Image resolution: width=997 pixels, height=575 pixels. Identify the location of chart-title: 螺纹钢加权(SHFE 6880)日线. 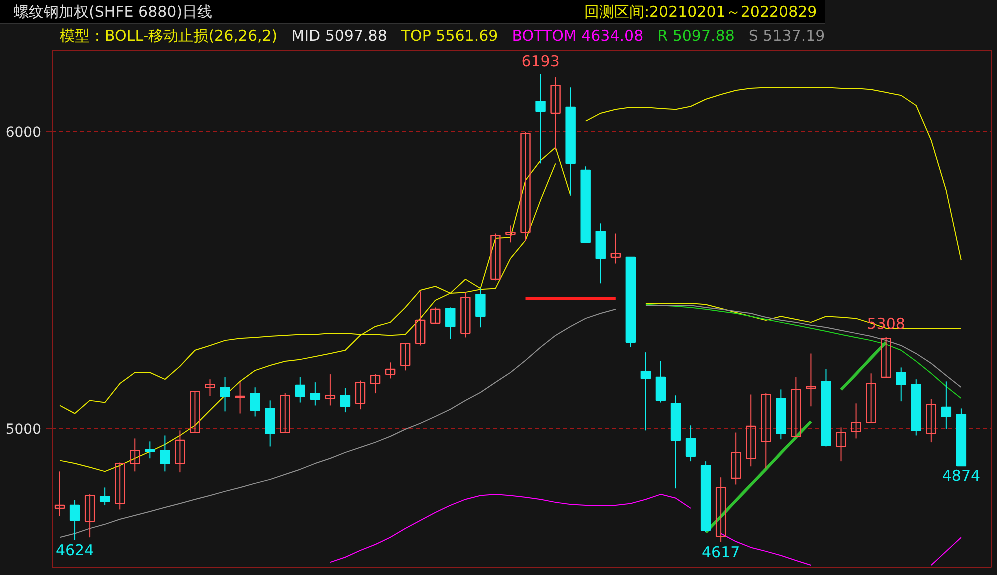
(113, 12).